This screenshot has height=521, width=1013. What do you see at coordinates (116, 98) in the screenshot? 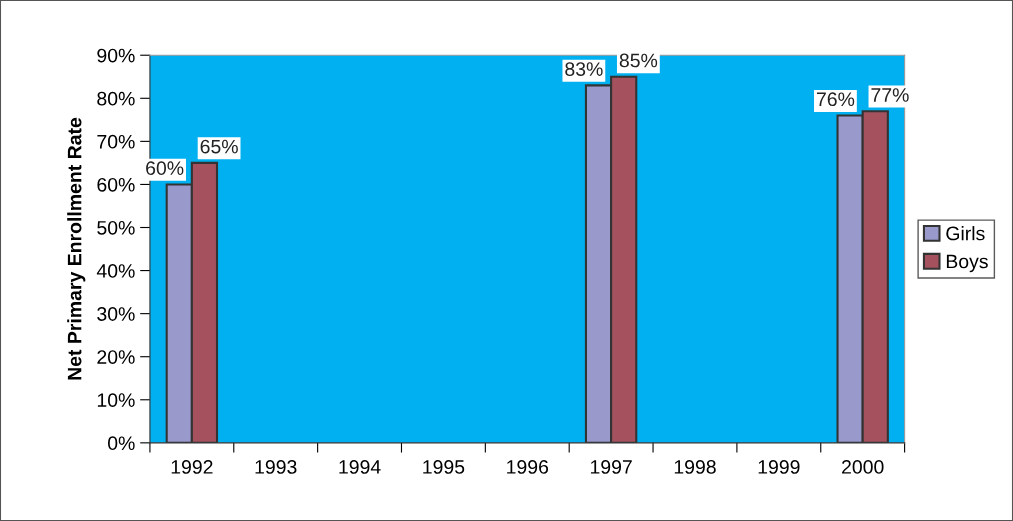
I see `y-tick-label: 80%` at bounding box center [116, 98].